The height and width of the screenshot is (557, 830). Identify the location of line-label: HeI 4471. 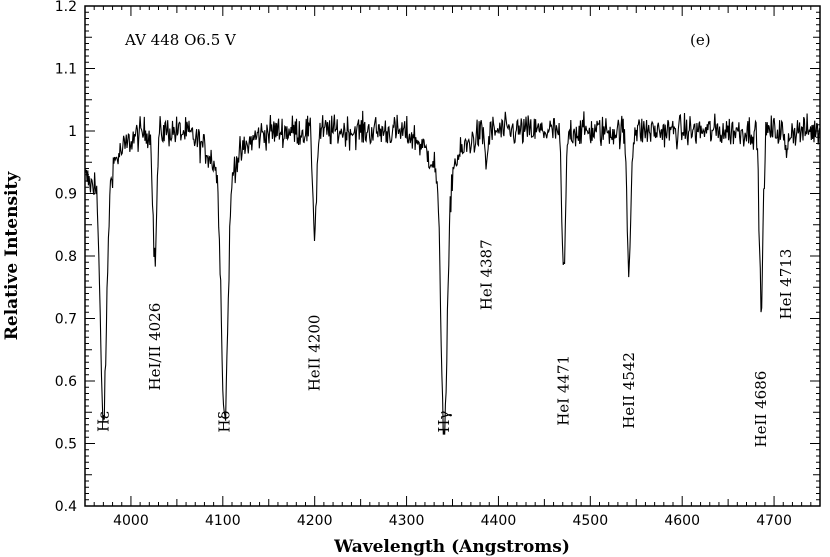
(564, 390).